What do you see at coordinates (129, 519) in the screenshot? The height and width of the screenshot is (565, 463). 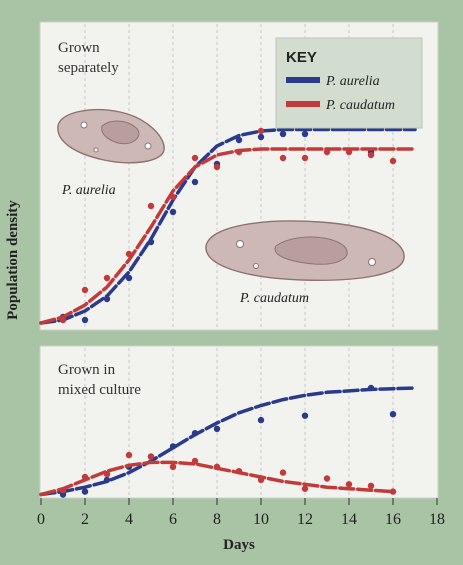 I see `x-tick-label-4: 4` at bounding box center [129, 519].